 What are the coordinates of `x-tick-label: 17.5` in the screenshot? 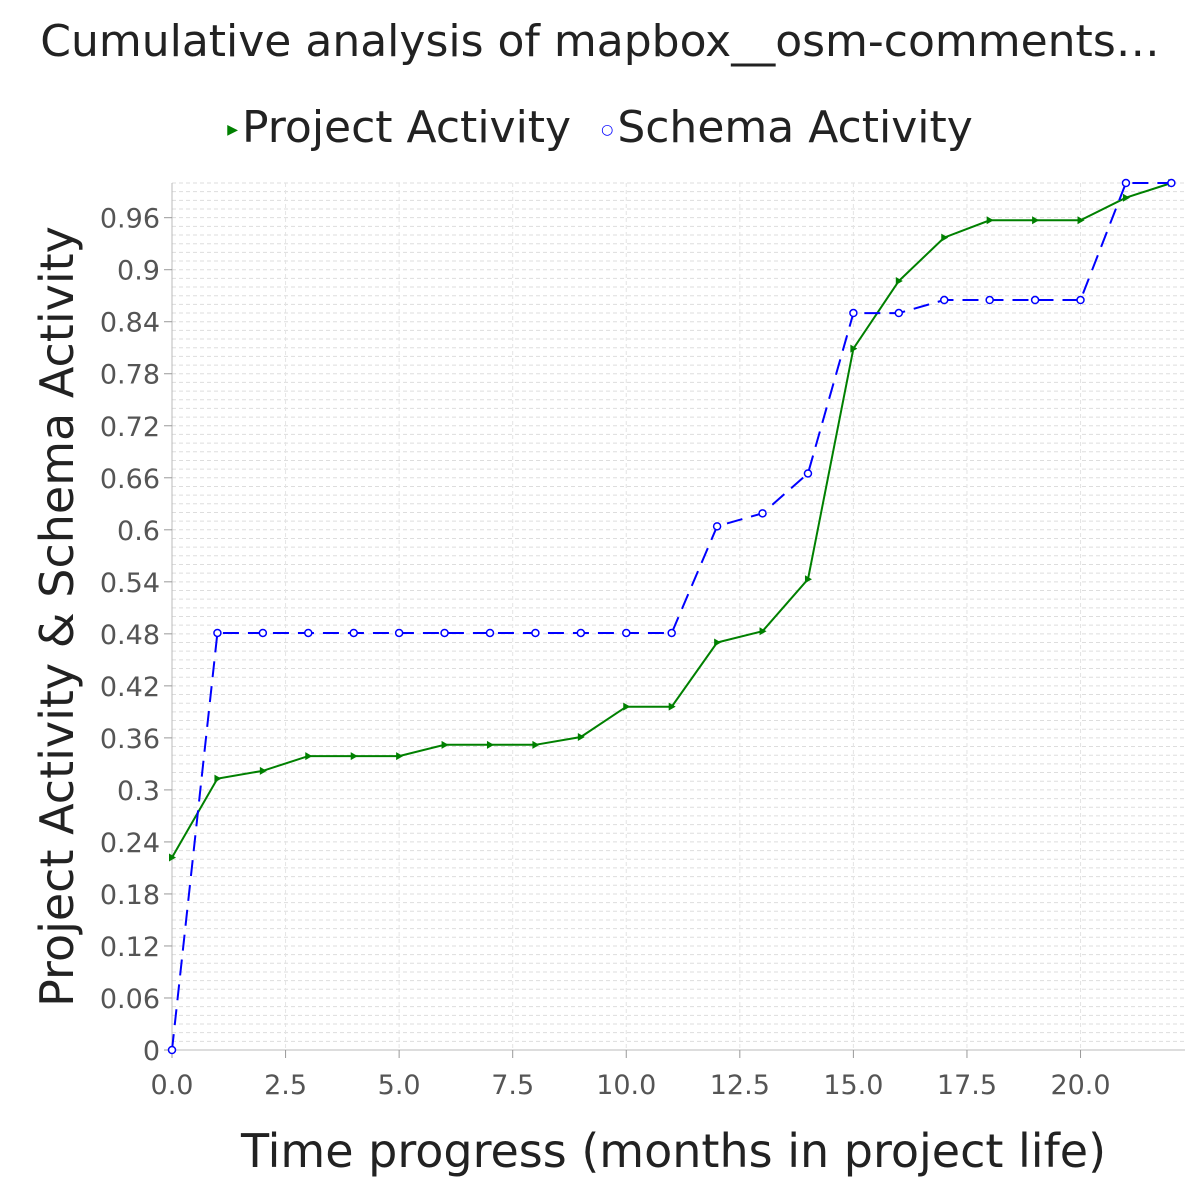 It's located at (967, 1085).